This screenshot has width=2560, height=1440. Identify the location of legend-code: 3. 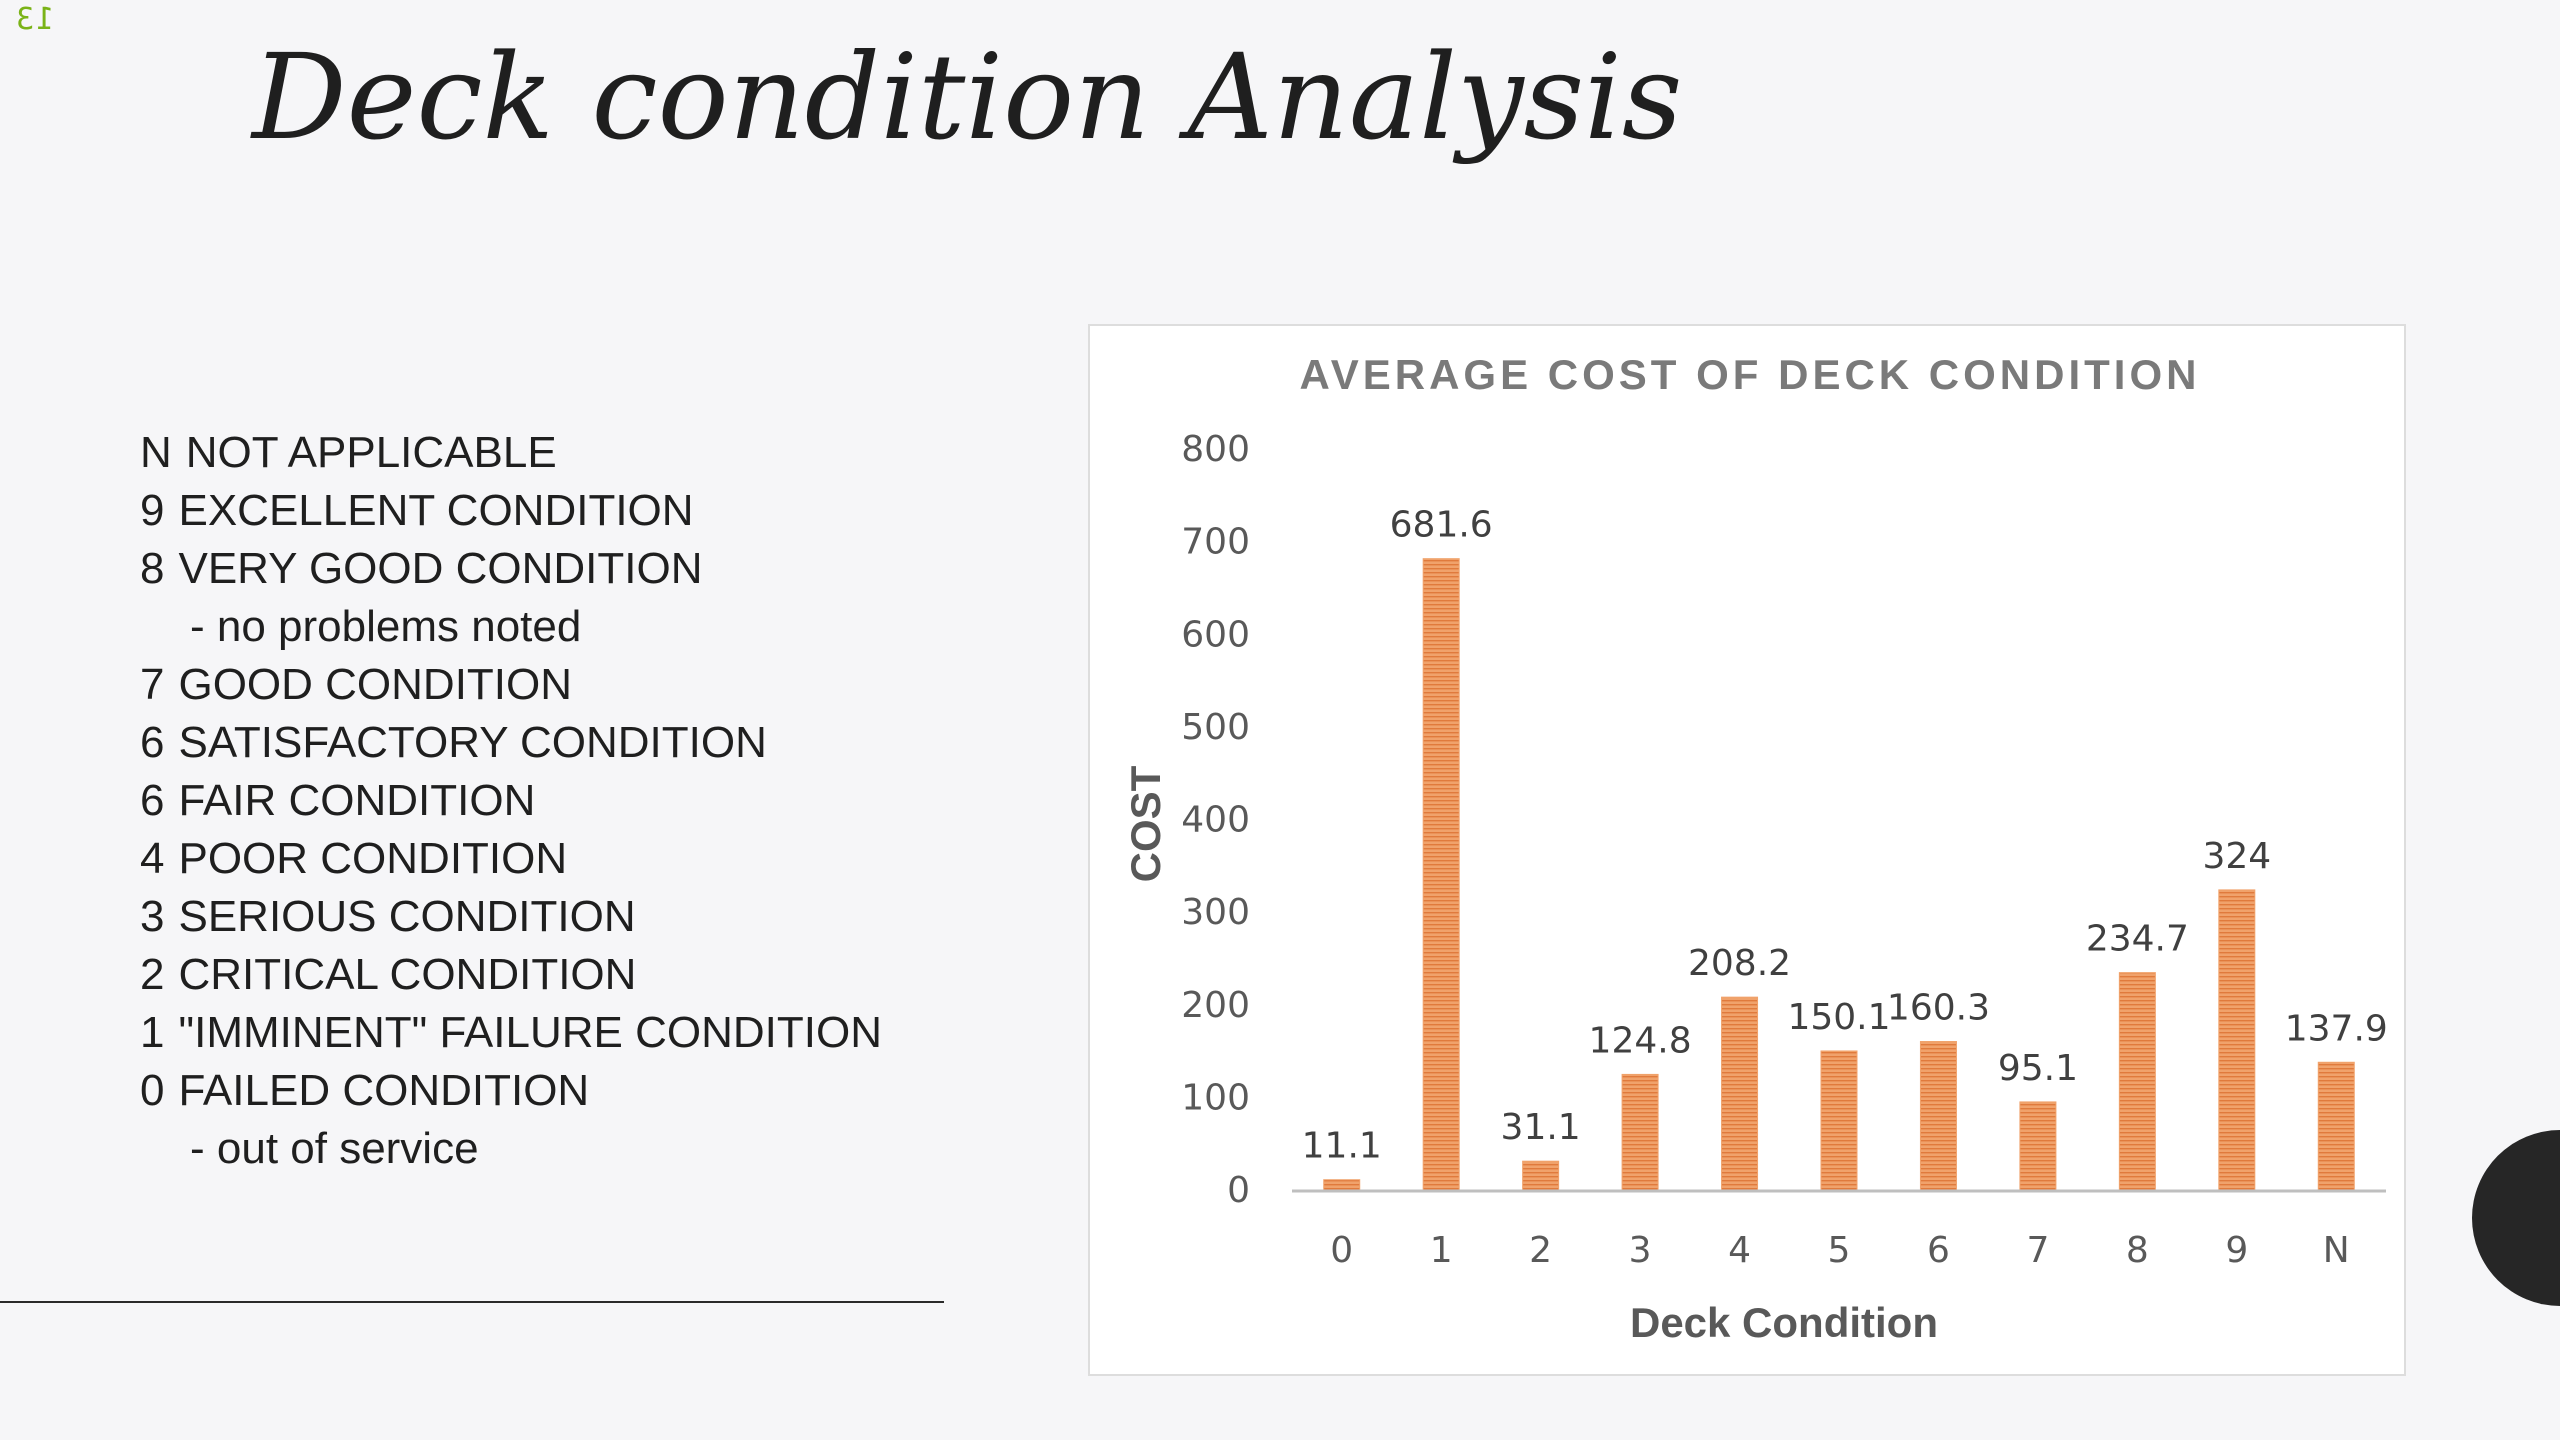
(152, 916).